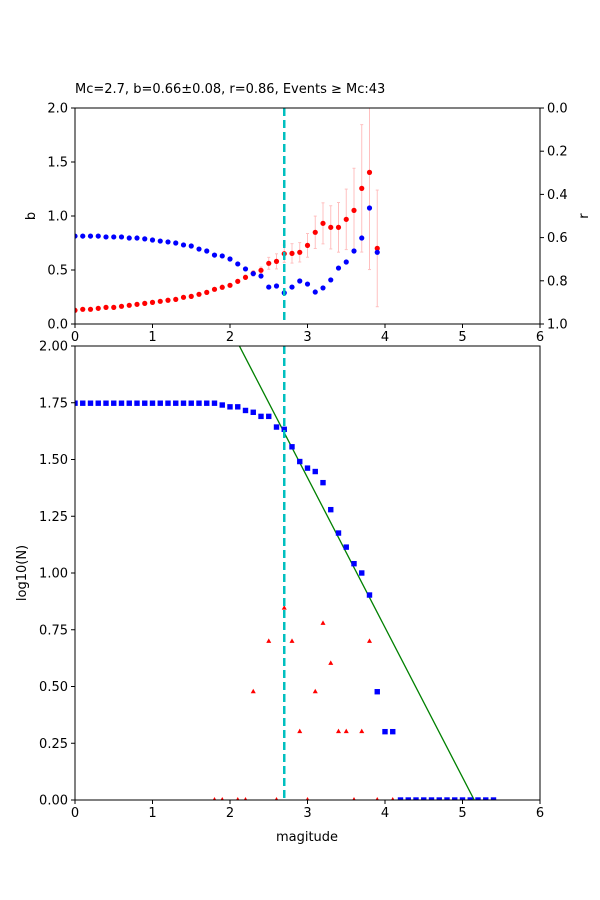  Describe the element at coordinates (152, 337) in the screenshot. I see `x-tick-label: 1` at that location.